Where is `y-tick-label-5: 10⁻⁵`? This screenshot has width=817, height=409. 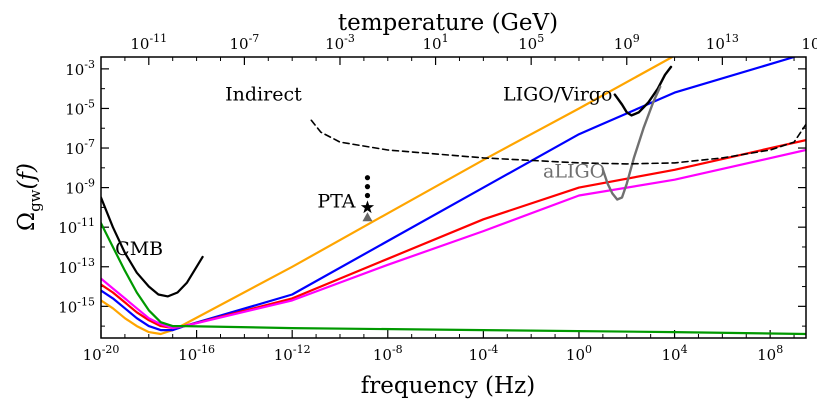
y-tick-label-5: 10⁻⁵ is located at coordinates (80, 107).